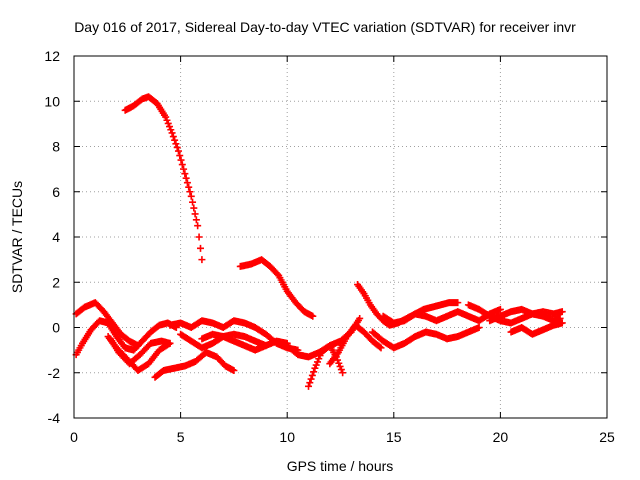 This screenshot has width=640, height=480. What do you see at coordinates (394, 437) in the screenshot?
I see `x-tick-label: 15` at bounding box center [394, 437].